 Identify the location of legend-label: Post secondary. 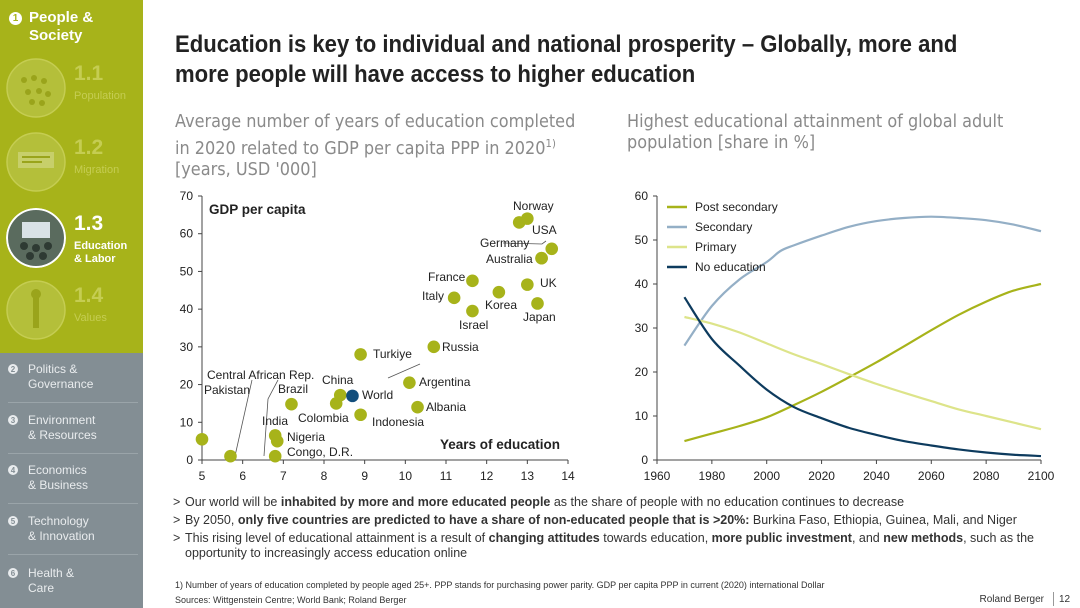
(736, 207).